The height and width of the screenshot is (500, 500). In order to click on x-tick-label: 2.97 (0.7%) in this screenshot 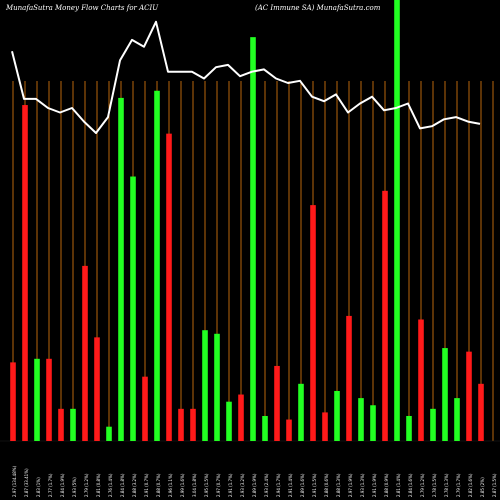, I will do `click(218, 485)`.